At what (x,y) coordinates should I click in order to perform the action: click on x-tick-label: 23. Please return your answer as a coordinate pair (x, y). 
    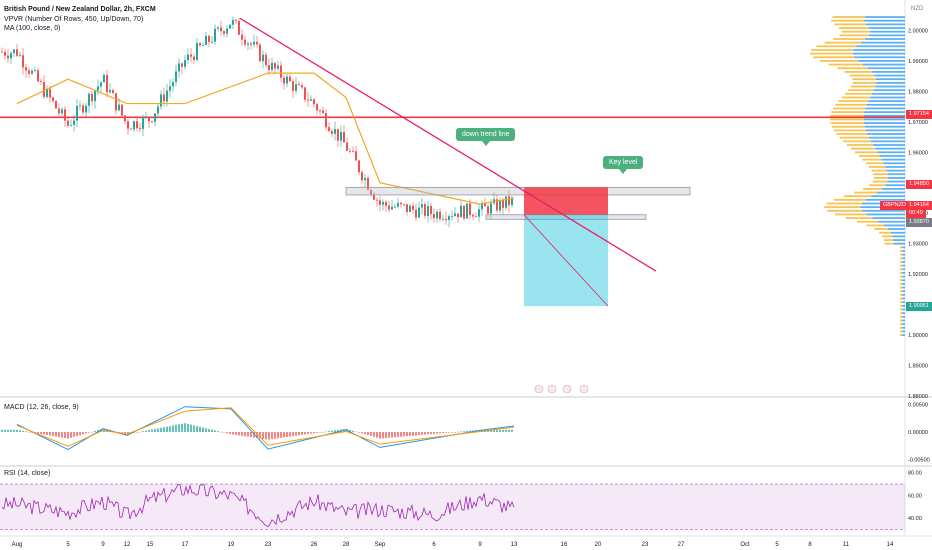
    Looking at the image, I should click on (645, 545).